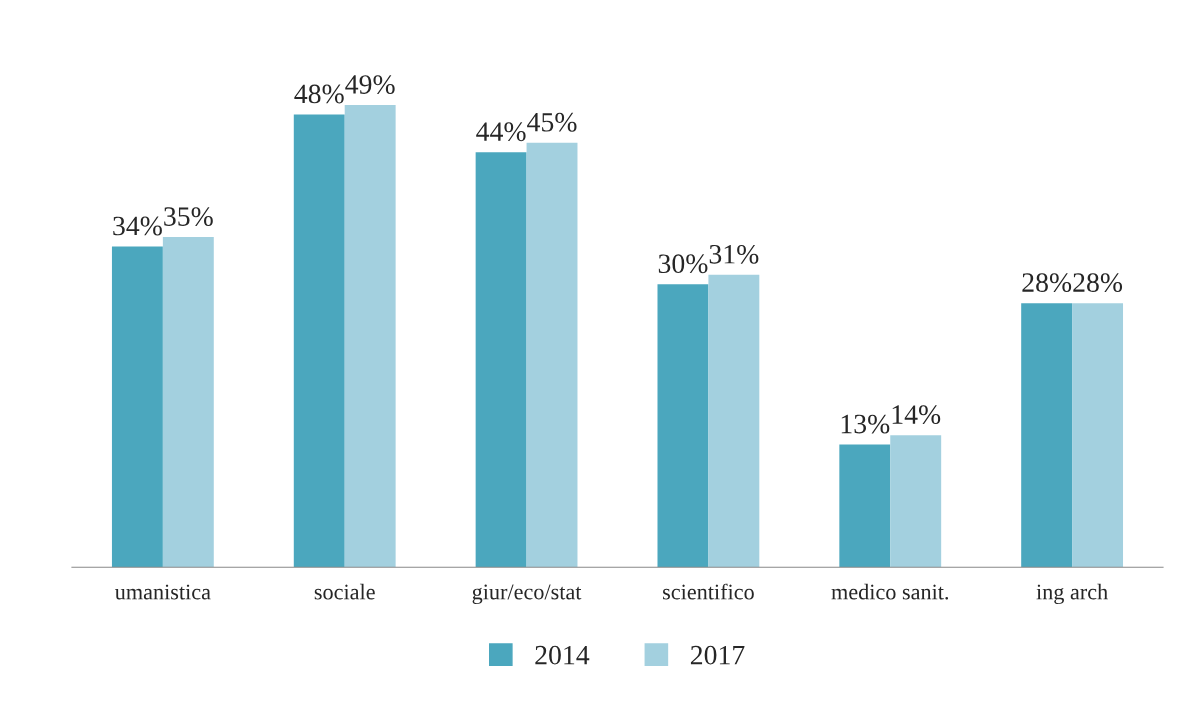  I want to click on x-tick-label: scientifico, so click(708, 591).